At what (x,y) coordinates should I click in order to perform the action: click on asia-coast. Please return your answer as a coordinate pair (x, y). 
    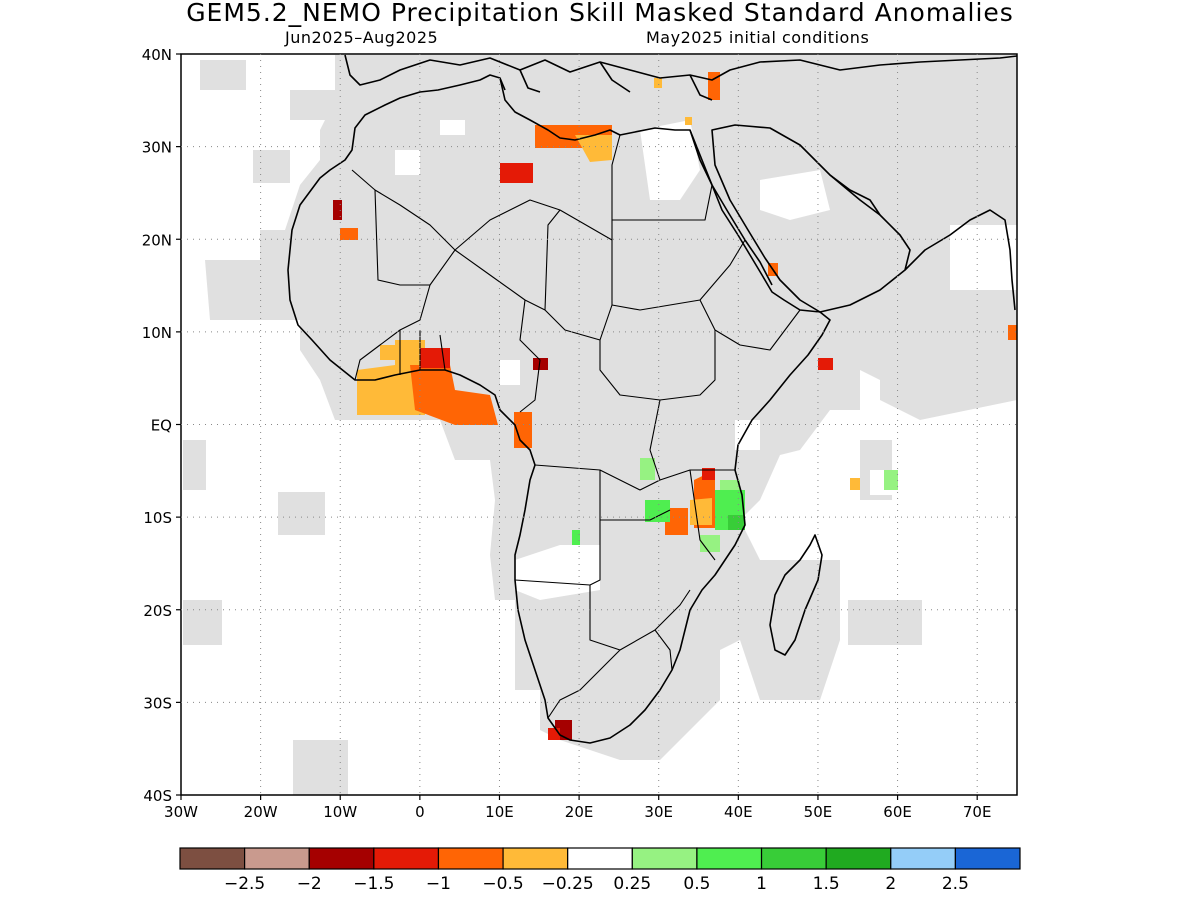
    Looking at the image, I should click on (960, 260).